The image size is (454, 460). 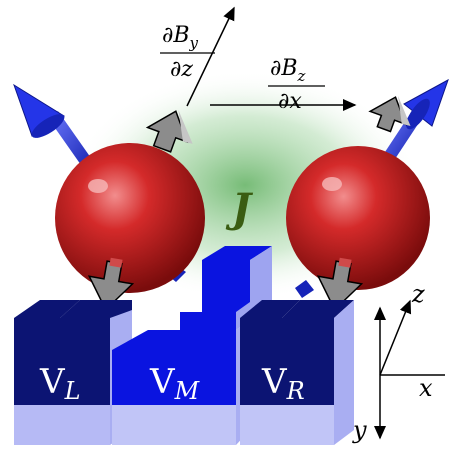 I want to click on left-sphere-highlight, so click(x=98, y=186).